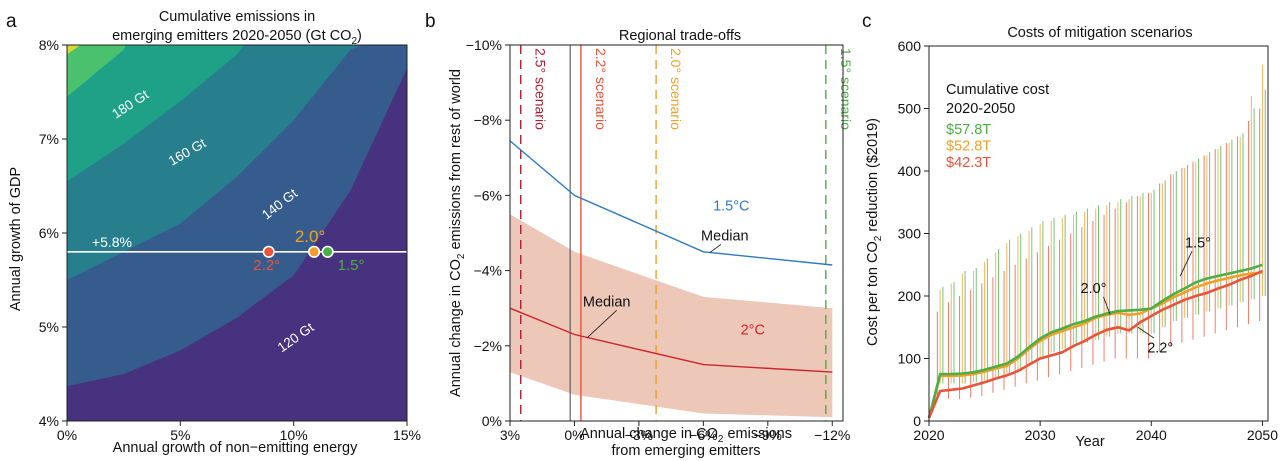  Describe the element at coordinates (351, 265) in the screenshot. I see `scenario-marker-label: 1.5°` at that location.